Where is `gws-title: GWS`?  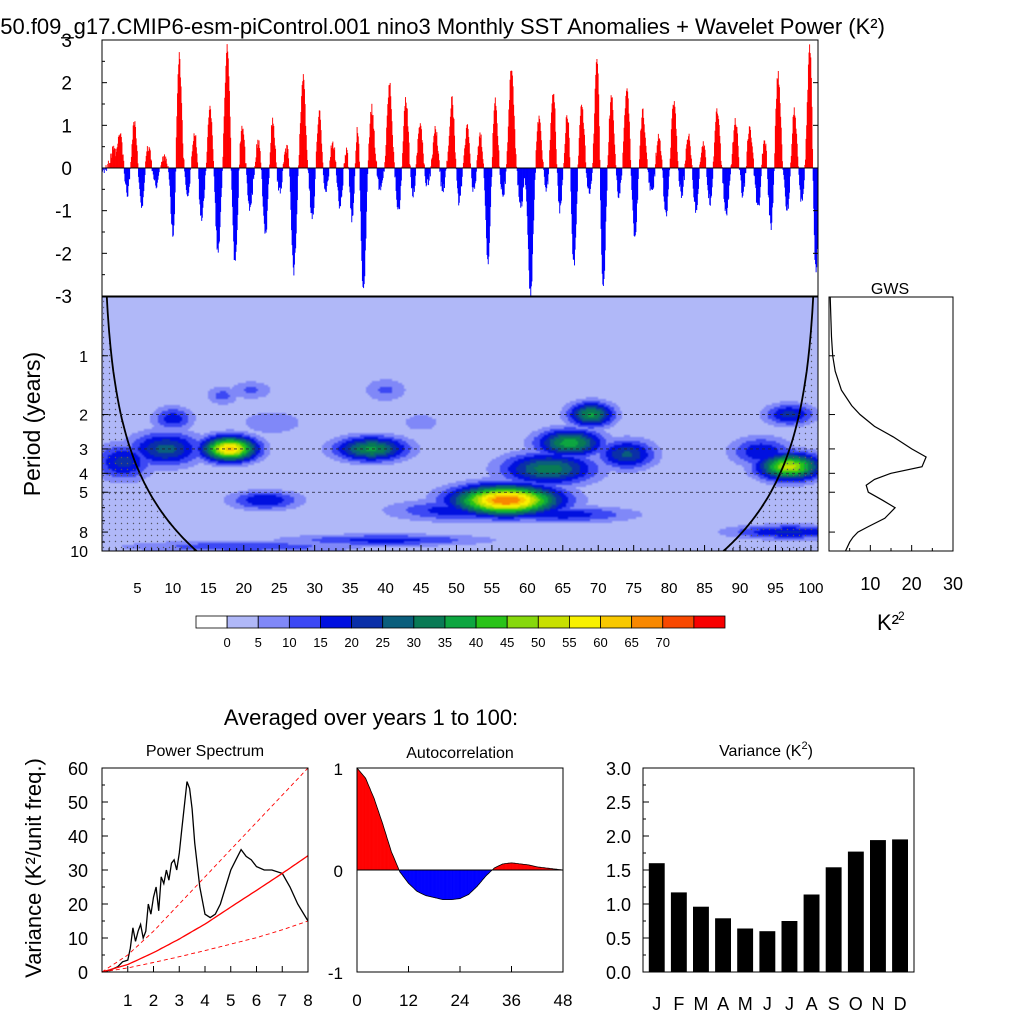 gws-title: GWS is located at coordinates (890, 289).